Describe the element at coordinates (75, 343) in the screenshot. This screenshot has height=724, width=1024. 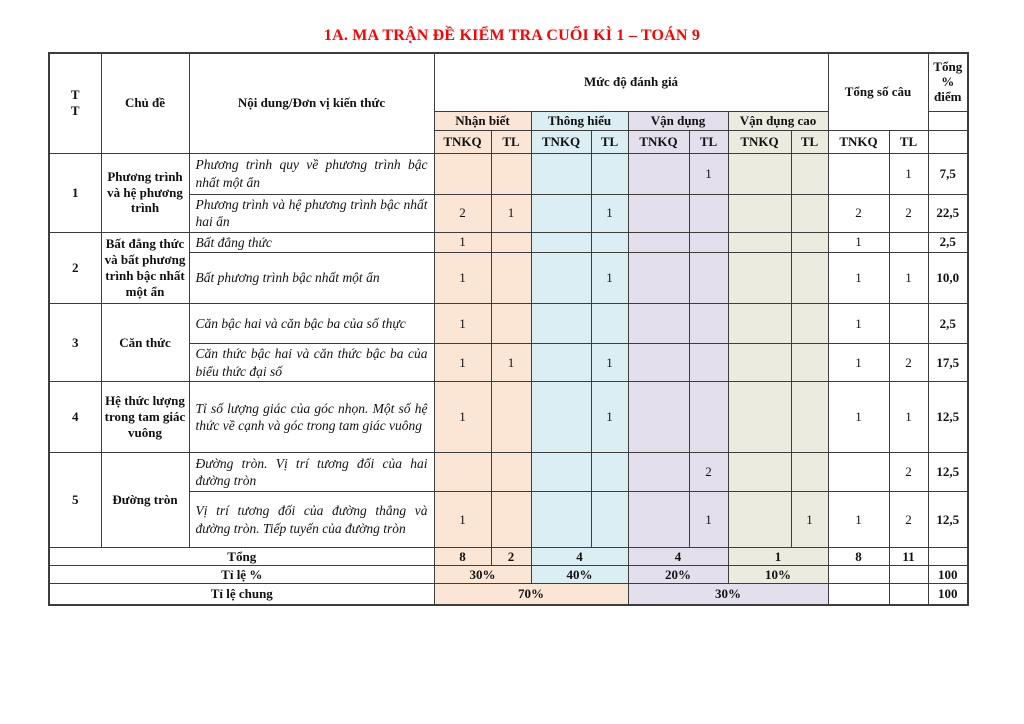
I see `row-number-cell: 3` at that location.